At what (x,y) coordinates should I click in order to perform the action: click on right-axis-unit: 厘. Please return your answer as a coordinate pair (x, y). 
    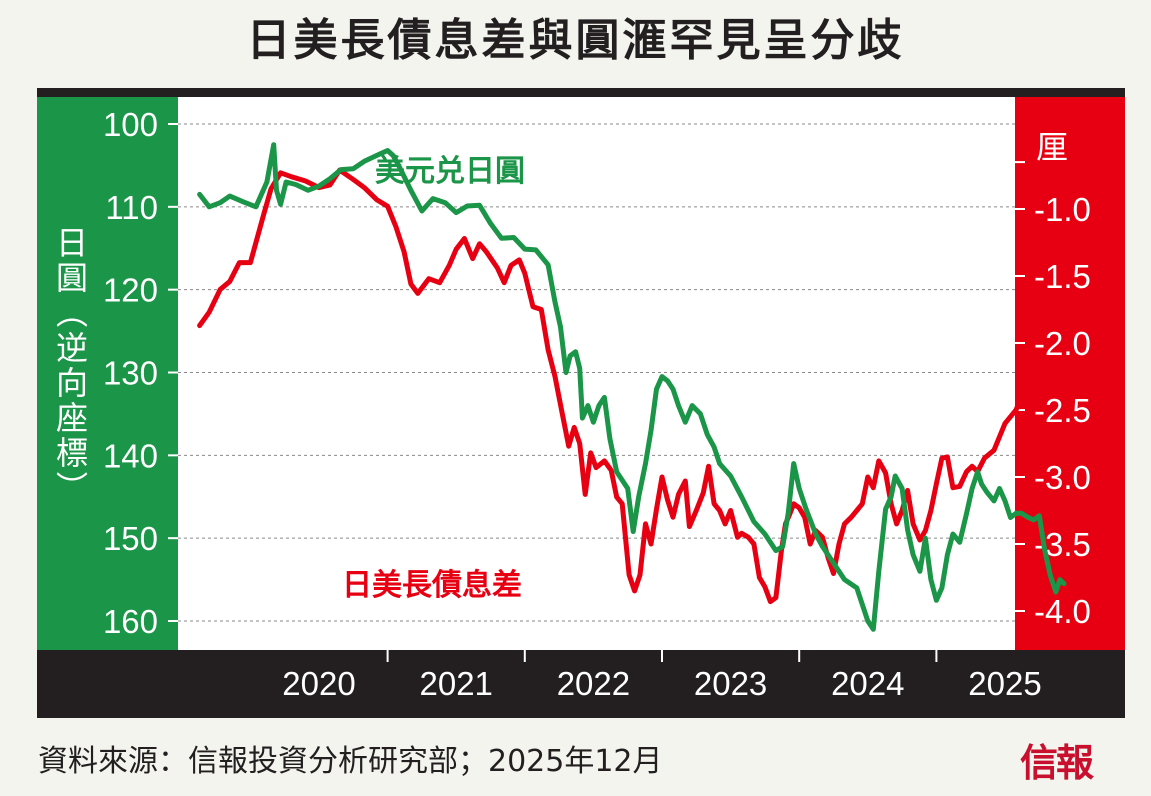
    Looking at the image, I should click on (1052, 147).